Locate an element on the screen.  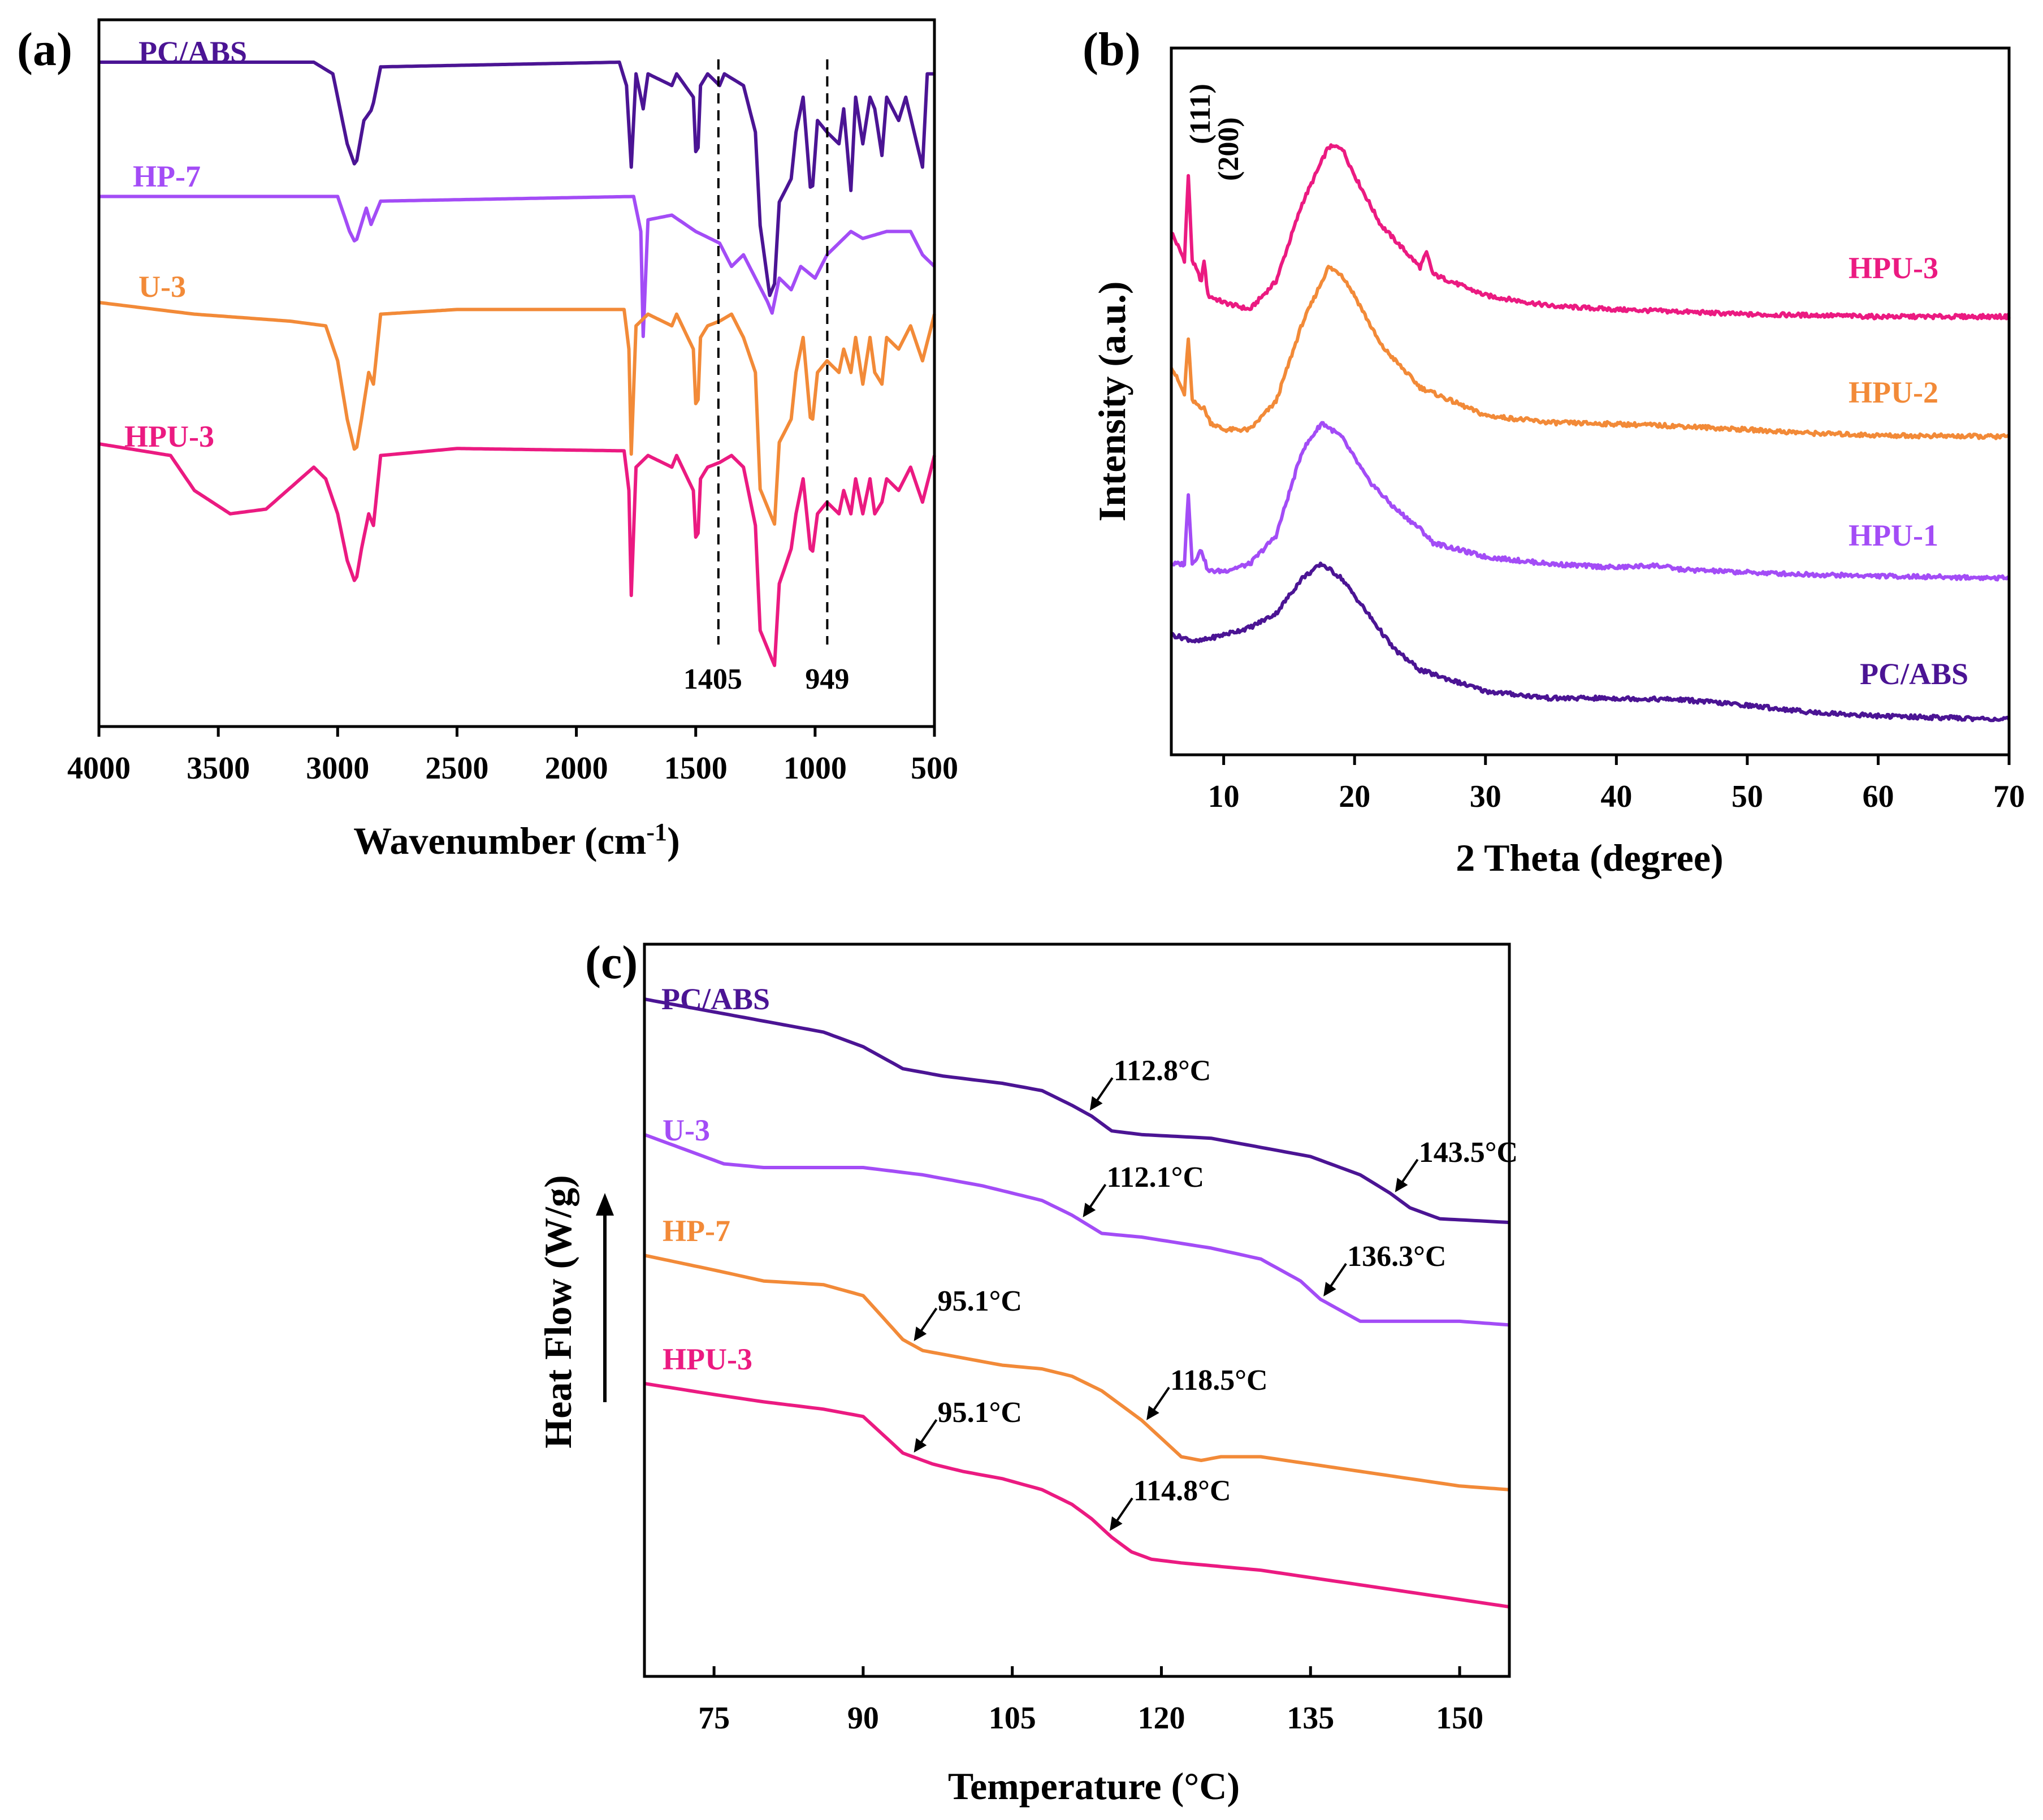
xrd-legend-hpu-3: HPU-3 is located at coordinates (1893, 268).